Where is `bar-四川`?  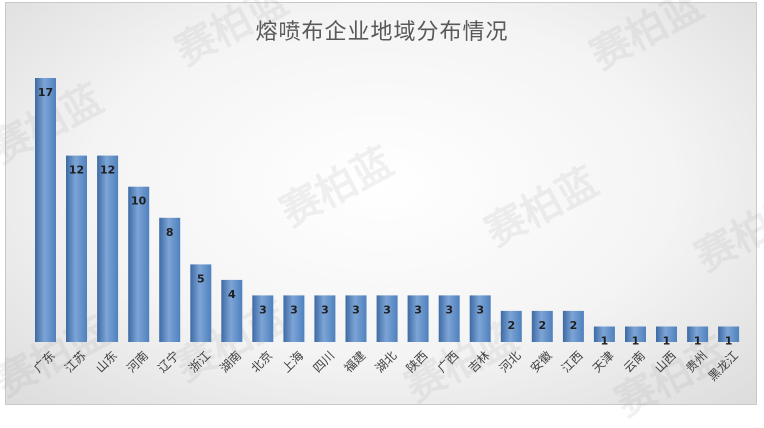
bar-四川 is located at coordinates (325, 318).